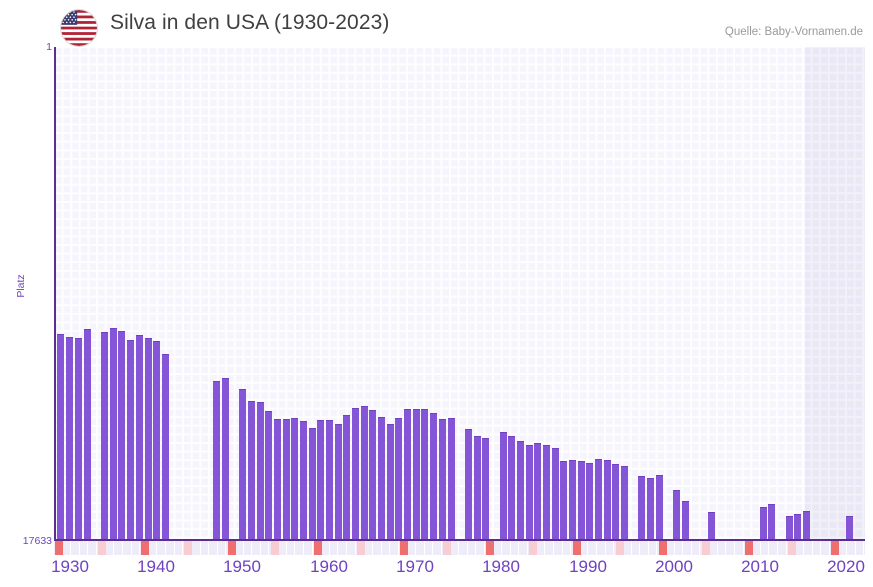 The width and height of the screenshot is (873, 587). What do you see at coordinates (793, 32) in the screenshot?
I see `source-attribution: Quelle: Baby-Vornamen.de` at bounding box center [793, 32].